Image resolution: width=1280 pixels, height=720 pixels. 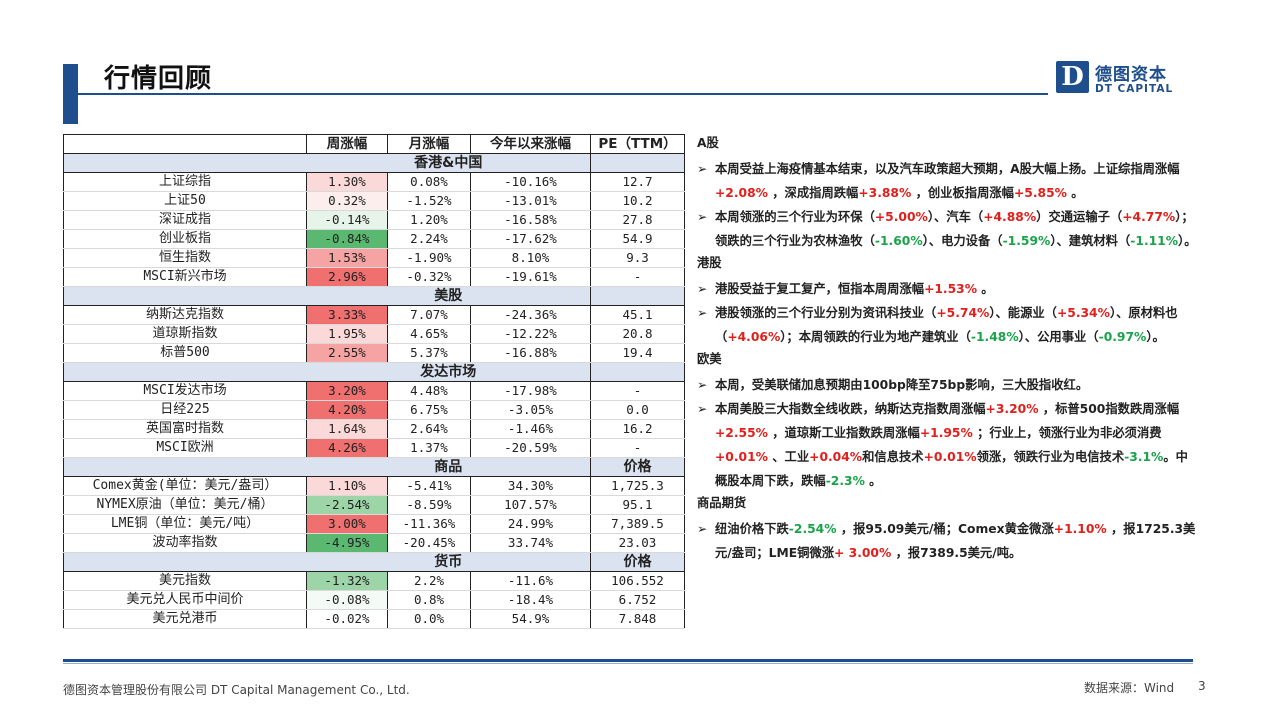 What do you see at coordinates (1079, 217) in the screenshot?
I see `commentary-text: ）交通运输子（` at bounding box center [1079, 217].